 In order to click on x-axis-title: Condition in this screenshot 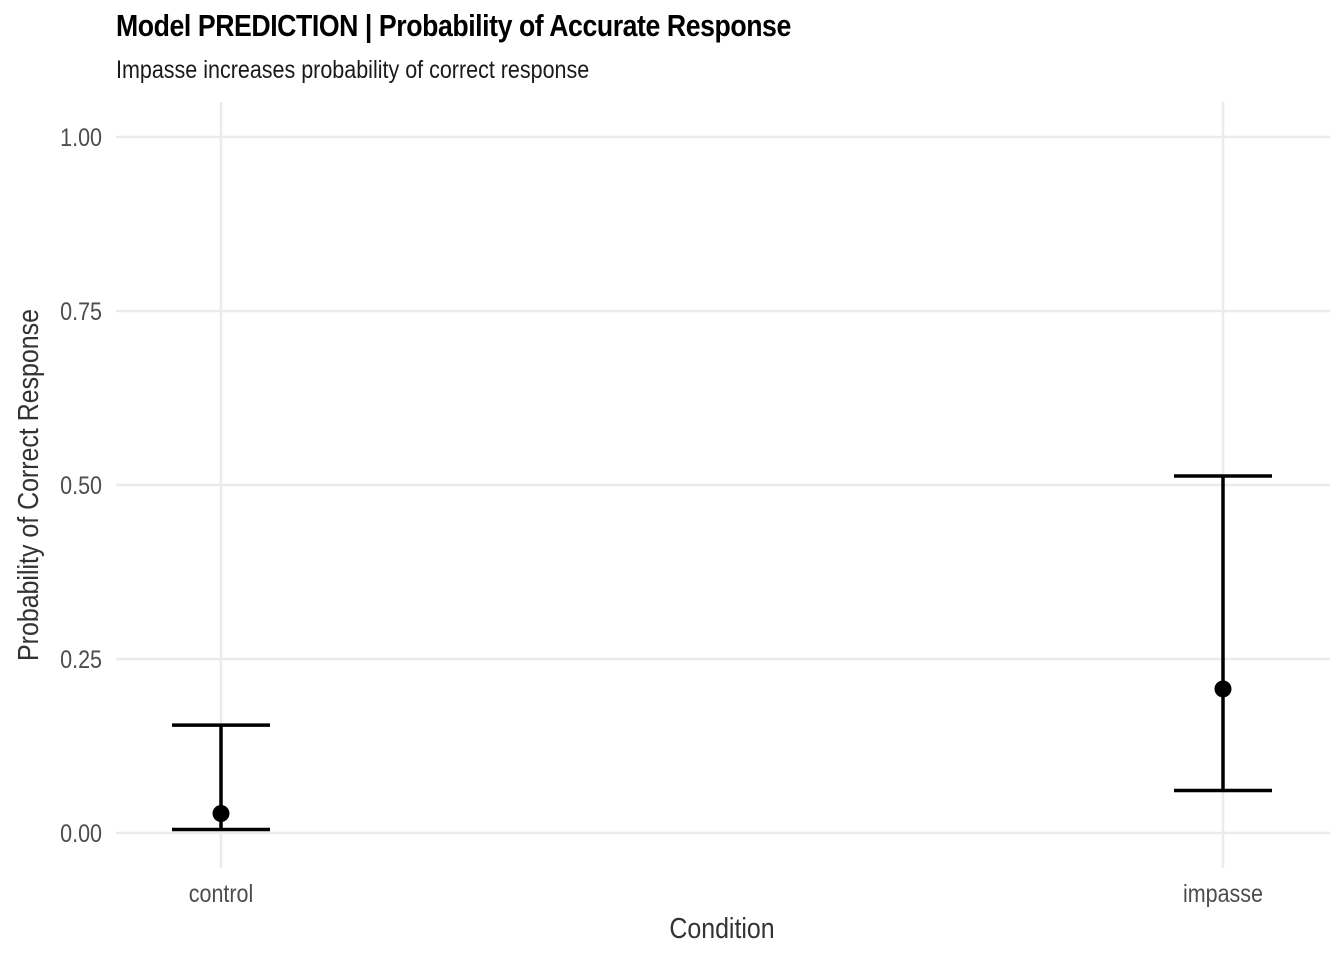, I will do `click(721, 928)`.